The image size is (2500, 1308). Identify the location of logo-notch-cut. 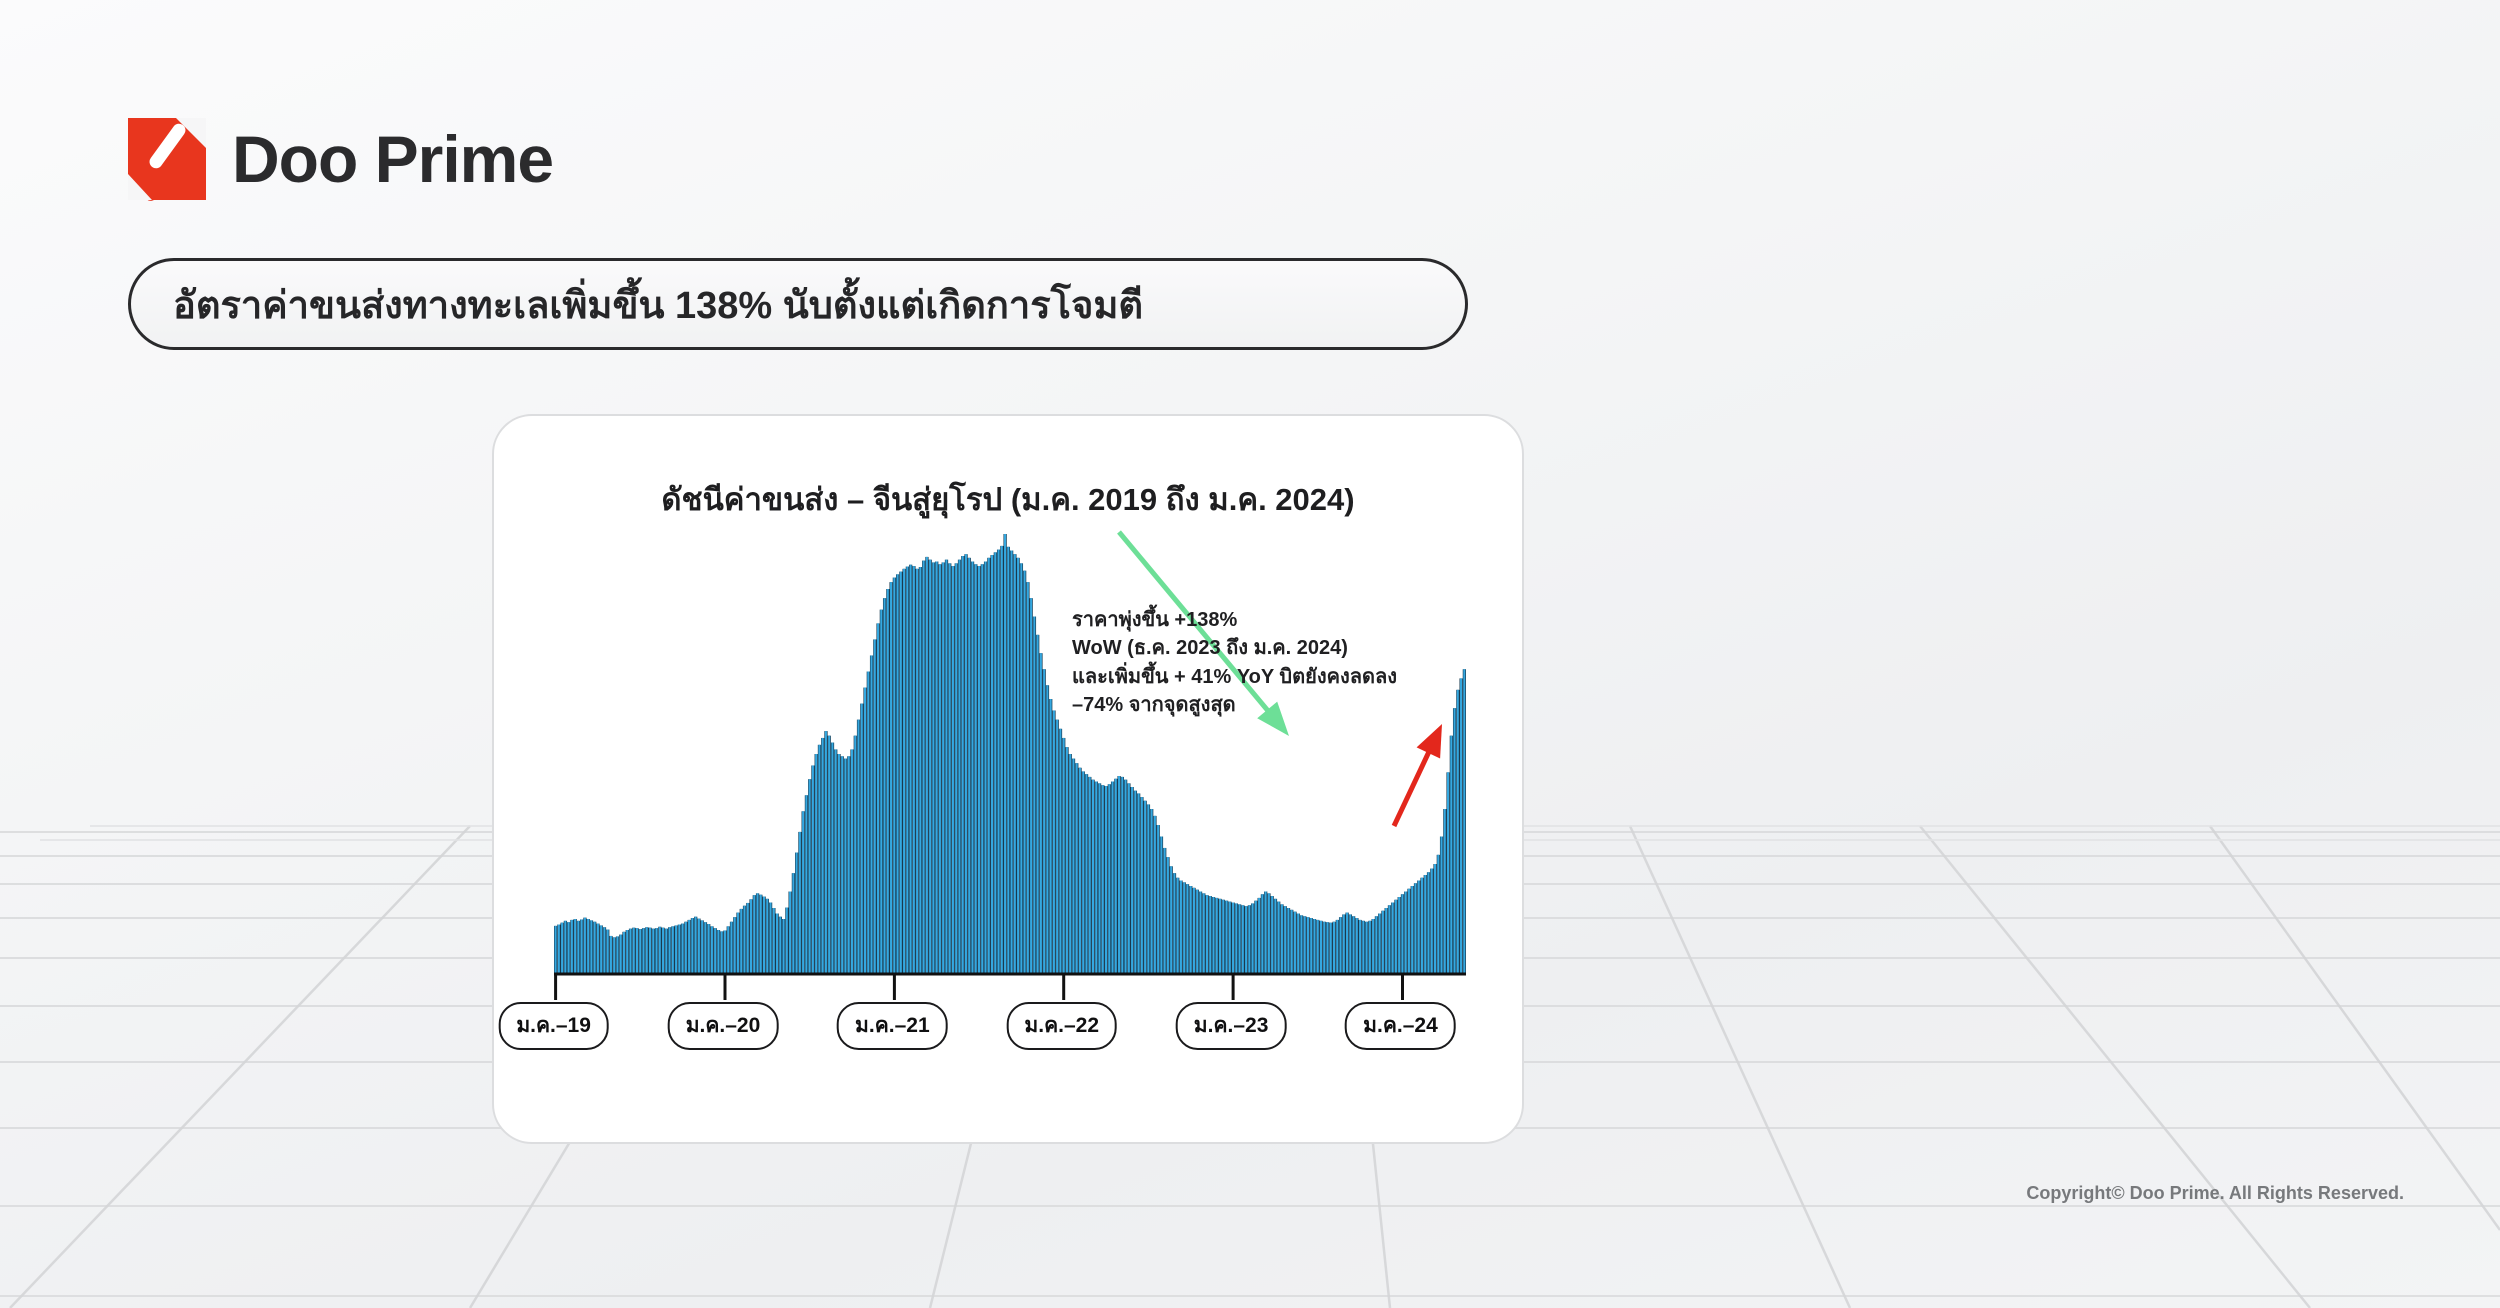
(140, 187).